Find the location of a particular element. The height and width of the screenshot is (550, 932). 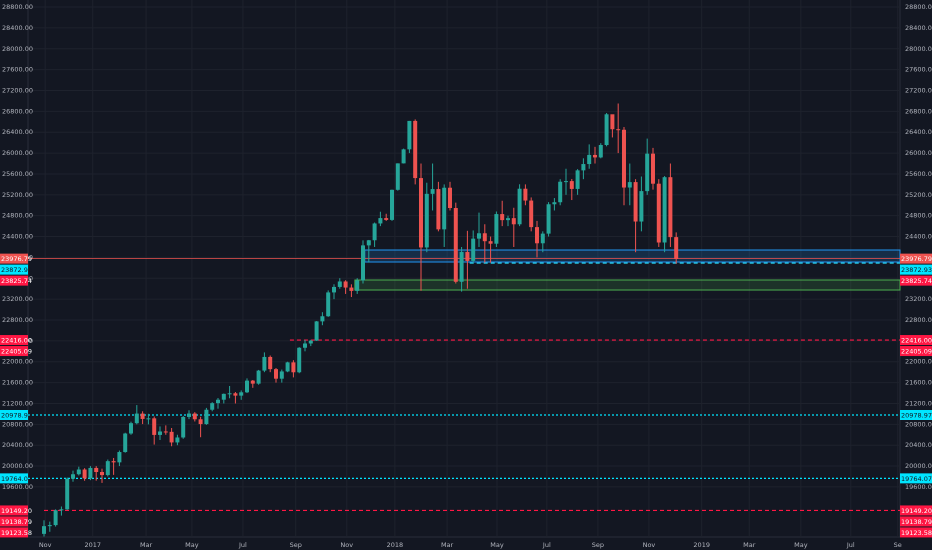

x-tick-label: May is located at coordinates (801, 545).